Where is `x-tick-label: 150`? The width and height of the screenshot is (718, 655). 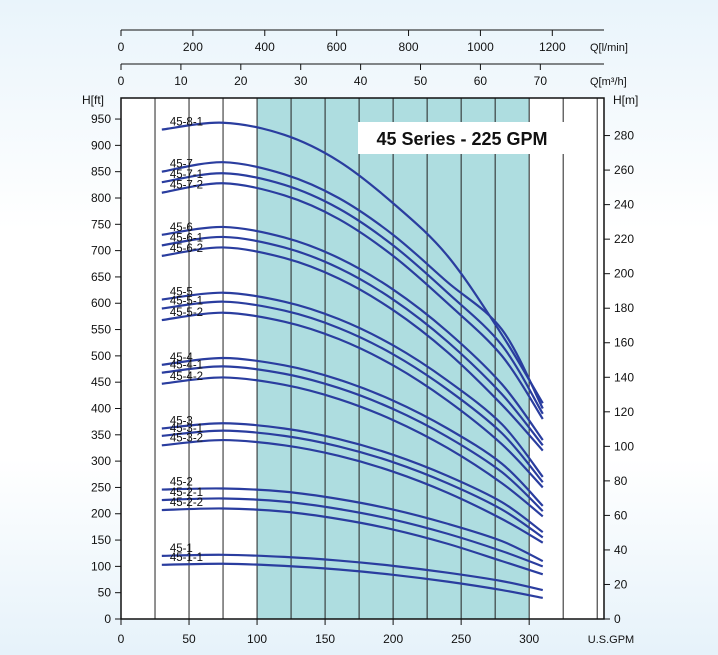
x-tick-label: 150 is located at coordinates (325, 639).